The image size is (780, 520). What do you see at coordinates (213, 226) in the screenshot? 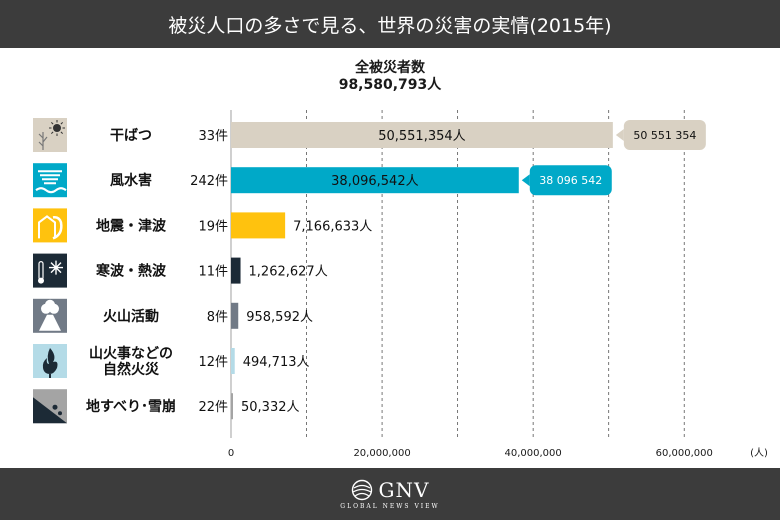
I see `incident-count-label: 19件` at bounding box center [213, 226].